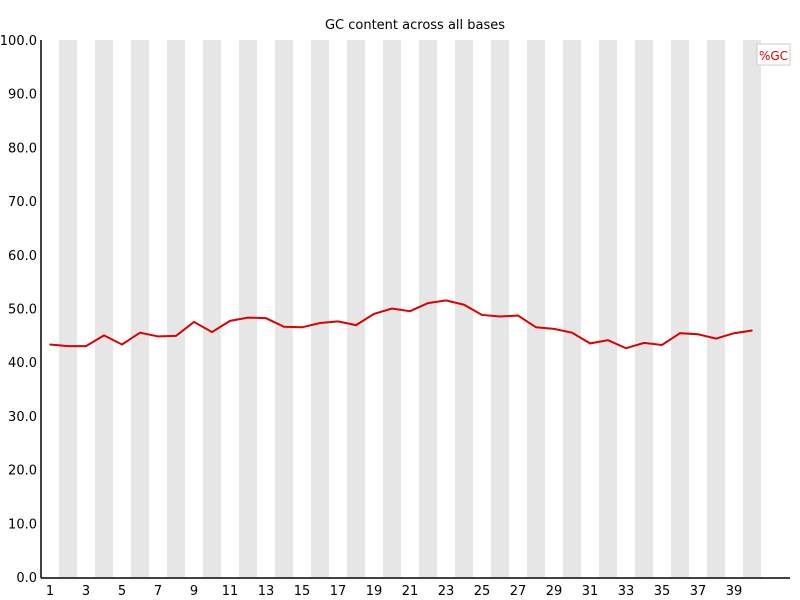 The width and height of the screenshot is (800, 600). Describe the element at coordinates (22, 417) in the screenshot. I see `y-tick-label: 30.0` at that location.